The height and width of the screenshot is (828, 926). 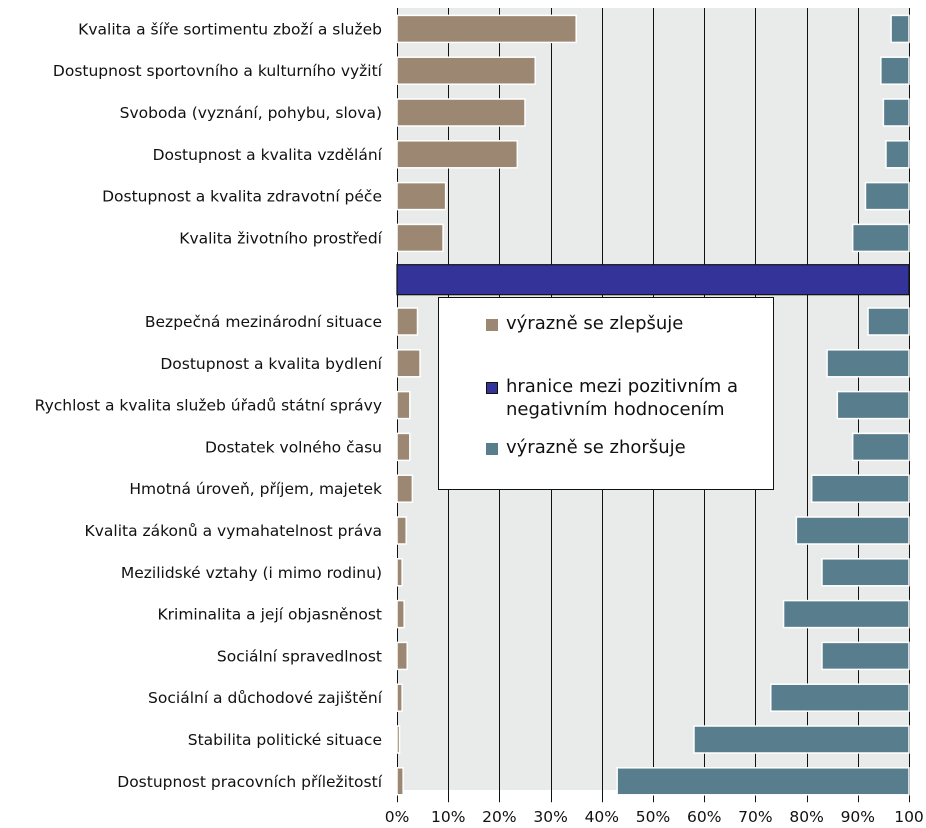 I want to click on legend-label-boundary-line1: hranice mezi pozitivním a, so click(x=622, y=386).